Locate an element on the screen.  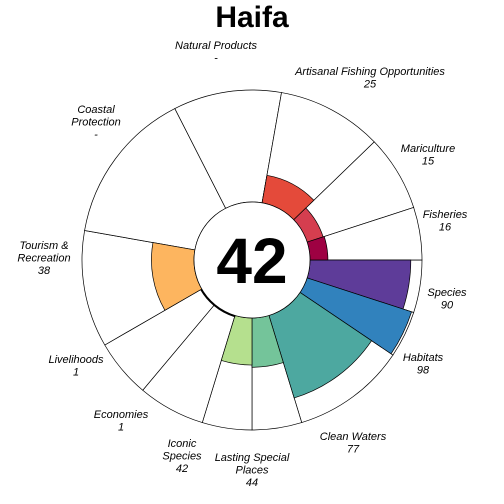
goal-label-artisanal-fishing: Artisanal Fishing Opportunities 25 is located at coordinates (369, 78).